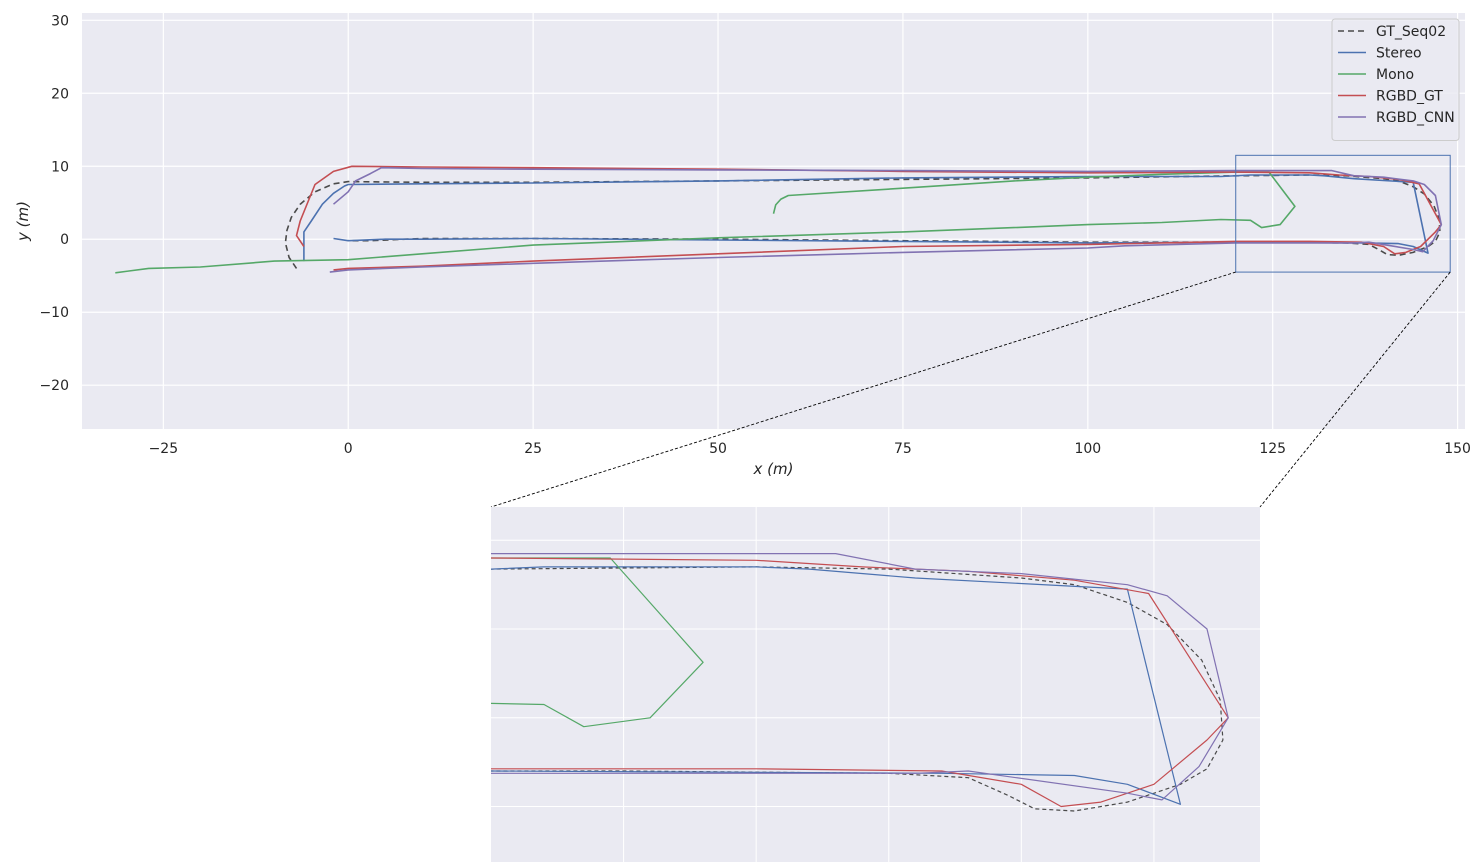  What do you see at coordinates (54, 313) in the screenshot?
I see `y-tick-label: −10` at bounding box center [54, 313].